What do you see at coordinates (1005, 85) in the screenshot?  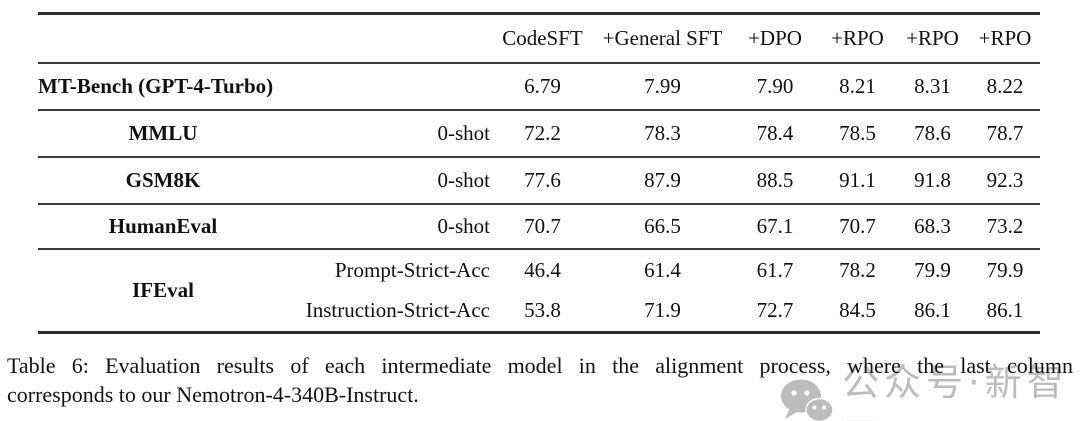 I see `metric-value: 8.22` at bounding box center [1005, 85].